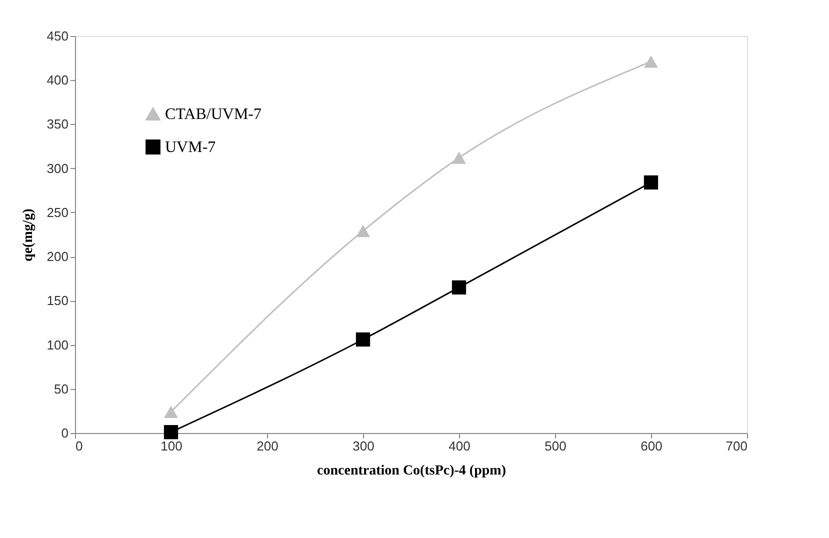  What do you see at coordinates (57, 124) in the screenshot?
I see `y-tick-label: 350` at bounding box center [57, 124].